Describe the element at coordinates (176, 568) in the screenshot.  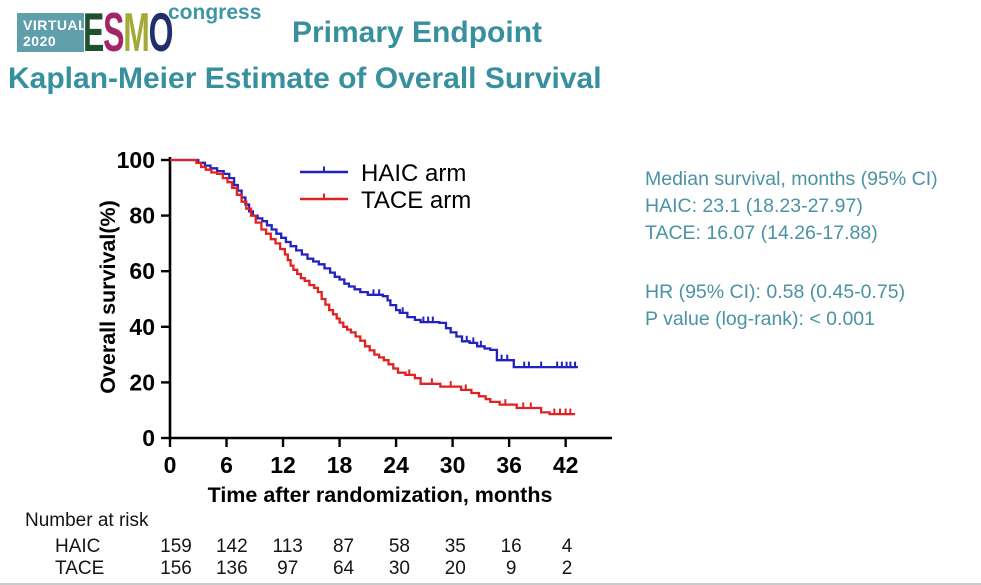
I see `risk-value: 156` at that location.